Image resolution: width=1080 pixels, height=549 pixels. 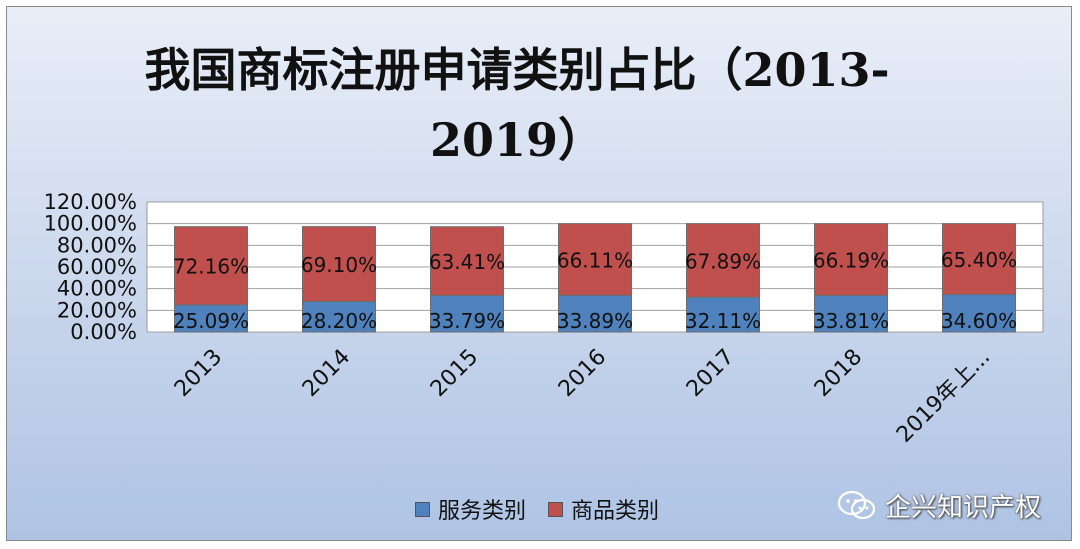 What do you see at coordinates (979, 321) in the screenshot?
I see `data-label: 34.60%` at bounding box center [979, 321].